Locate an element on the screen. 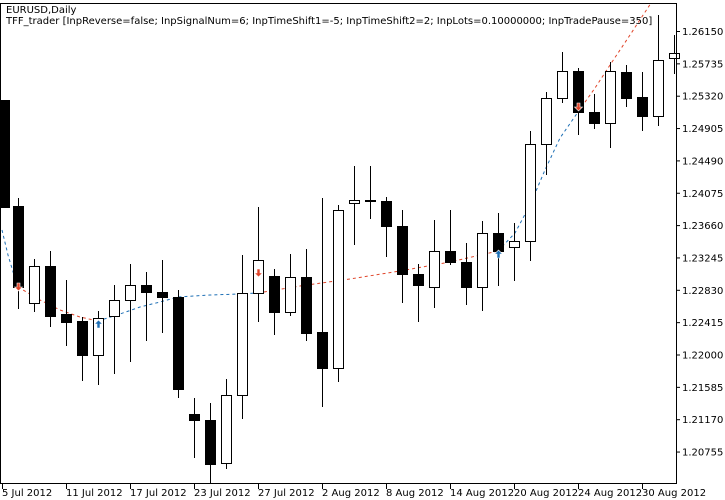 This screenshot has width=725, height=500. date-tick-label: 30 Aug 2012 is located at coordinates (674, 493).